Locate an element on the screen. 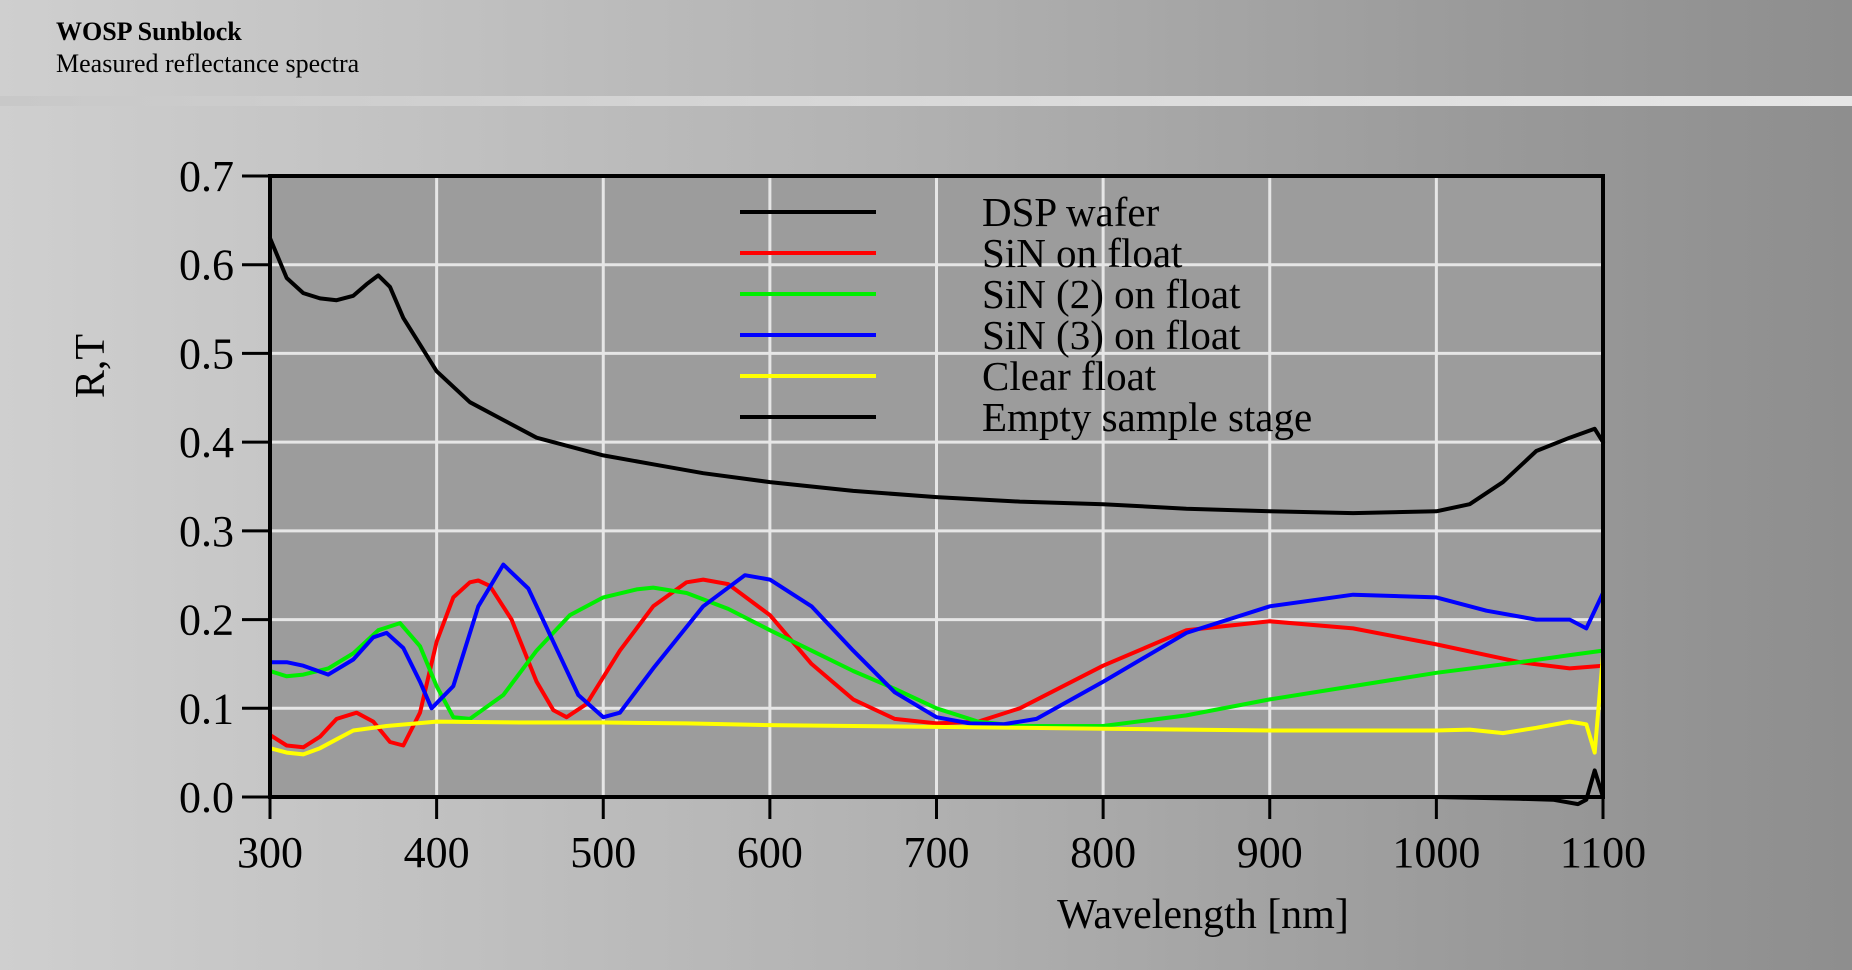 This screenshot has height=970, width=1852. x-tick-label: 700 is located at coordinates (937, 852).